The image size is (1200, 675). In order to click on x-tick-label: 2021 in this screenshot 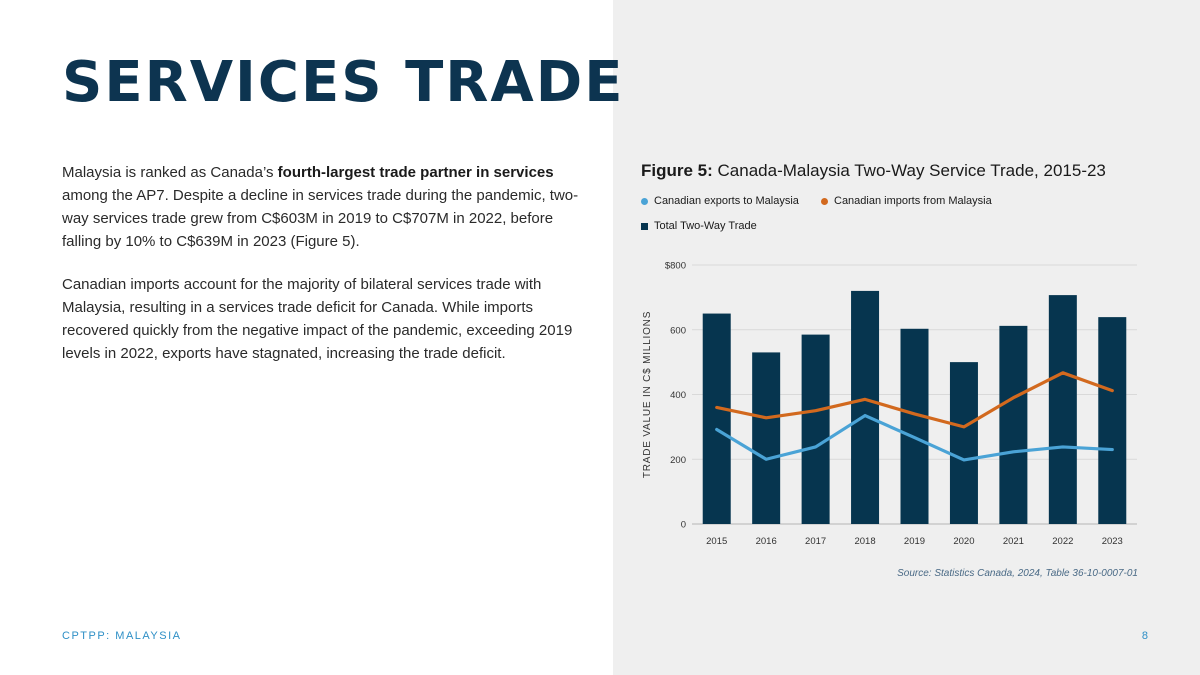, I will do `click(1013, 541)`.